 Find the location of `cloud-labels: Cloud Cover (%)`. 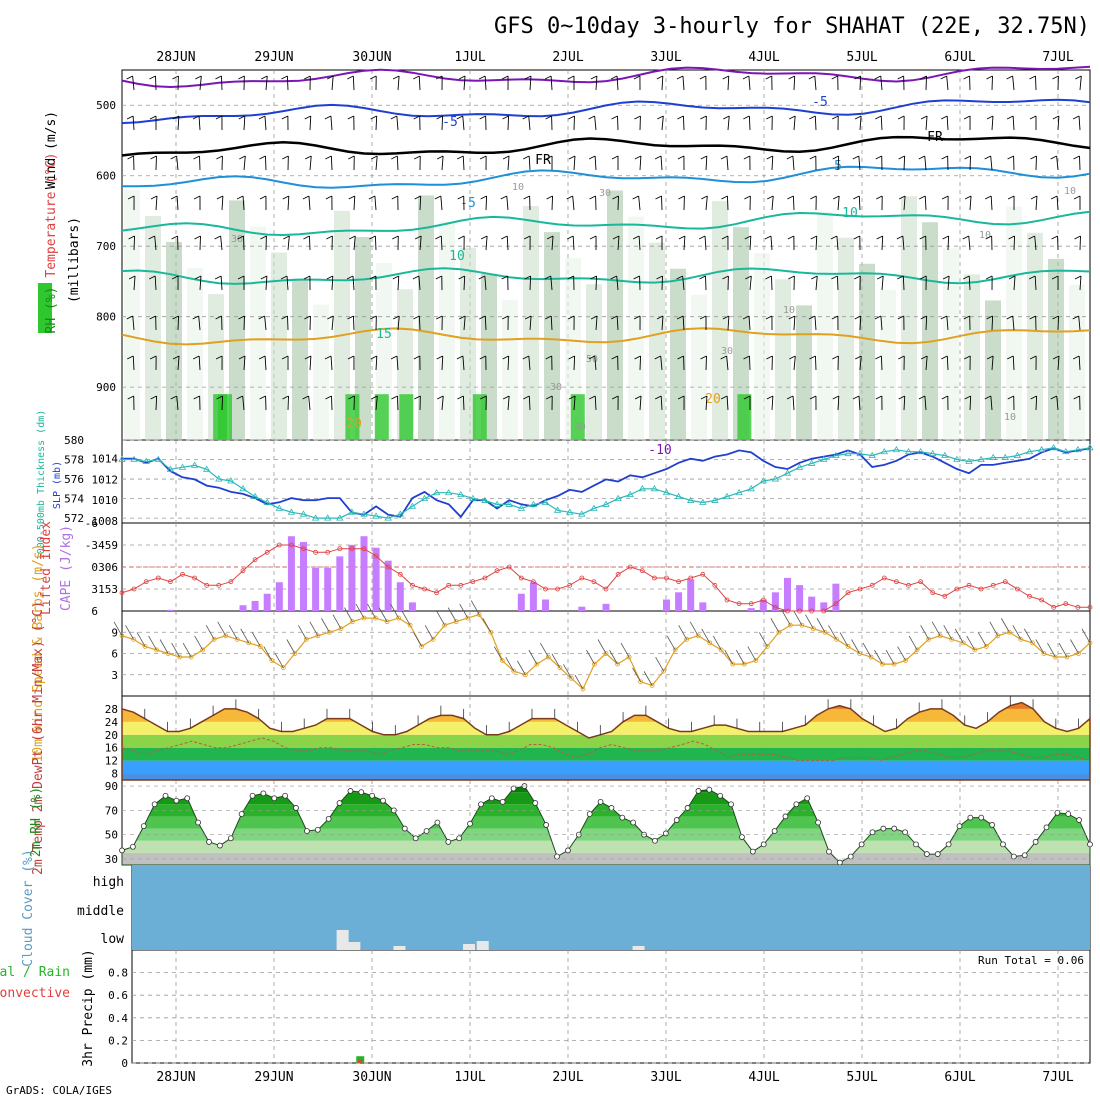

cloud-labels: Cloud Cover (%) is located at coordinates (28, 907).